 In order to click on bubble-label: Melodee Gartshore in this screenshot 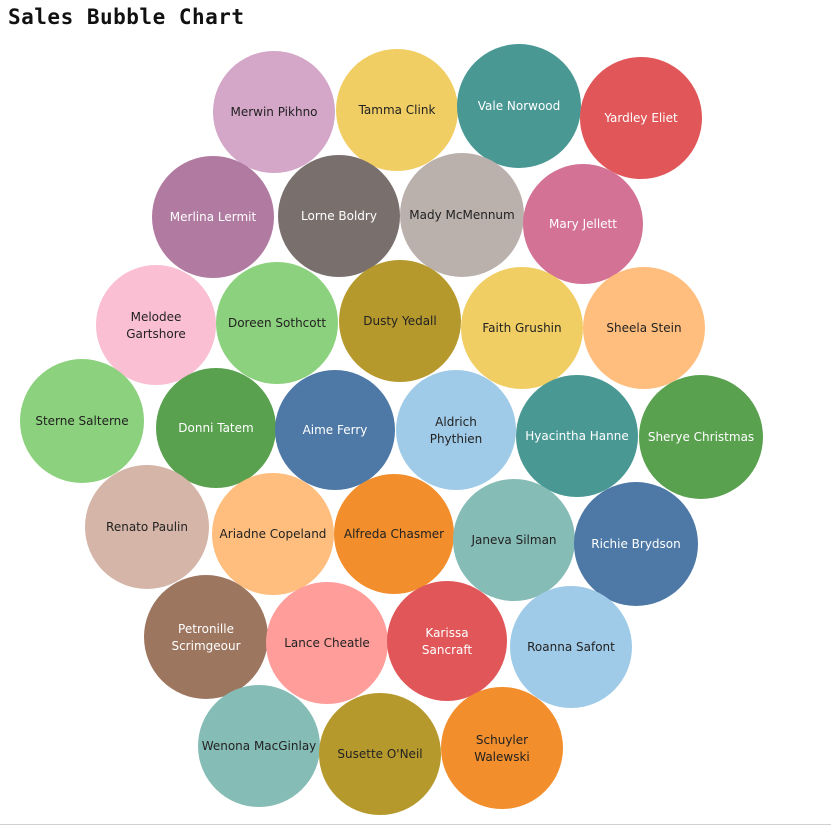, I will do `click(156, 325)`.